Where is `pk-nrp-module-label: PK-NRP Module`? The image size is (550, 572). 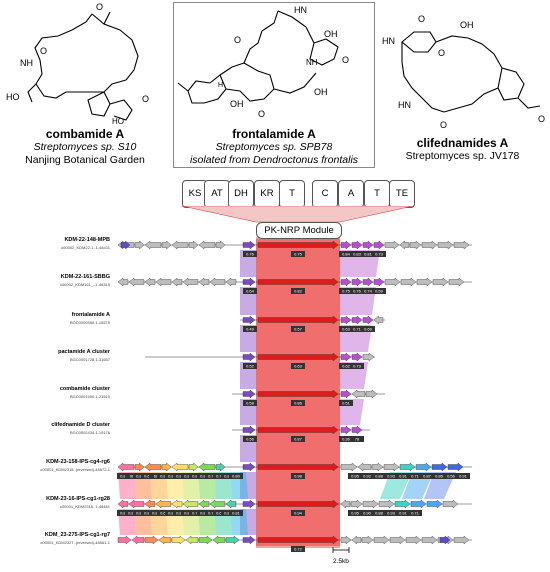
pk-nrp-module-label: PK-NRP Module is located at coordinates (299, 230).